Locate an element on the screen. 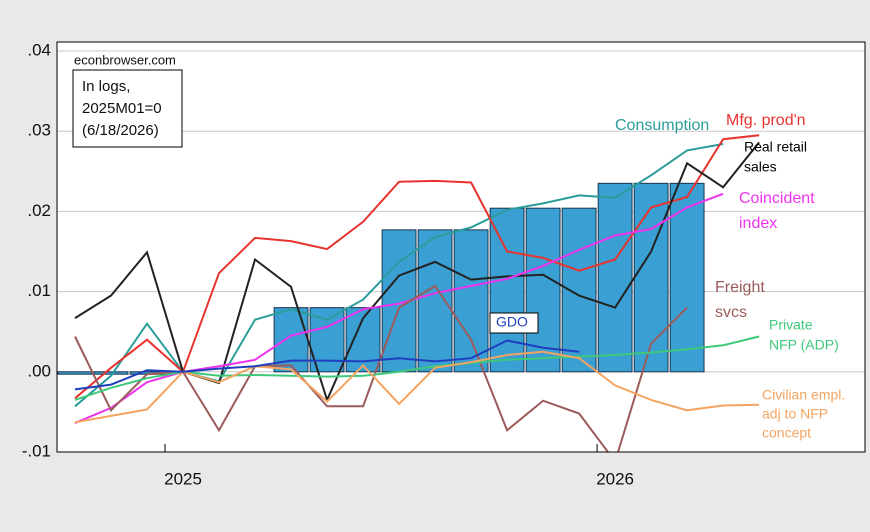 The height and width of the screenshot is (532, 870). label-box is located at coordinates (514, 323).